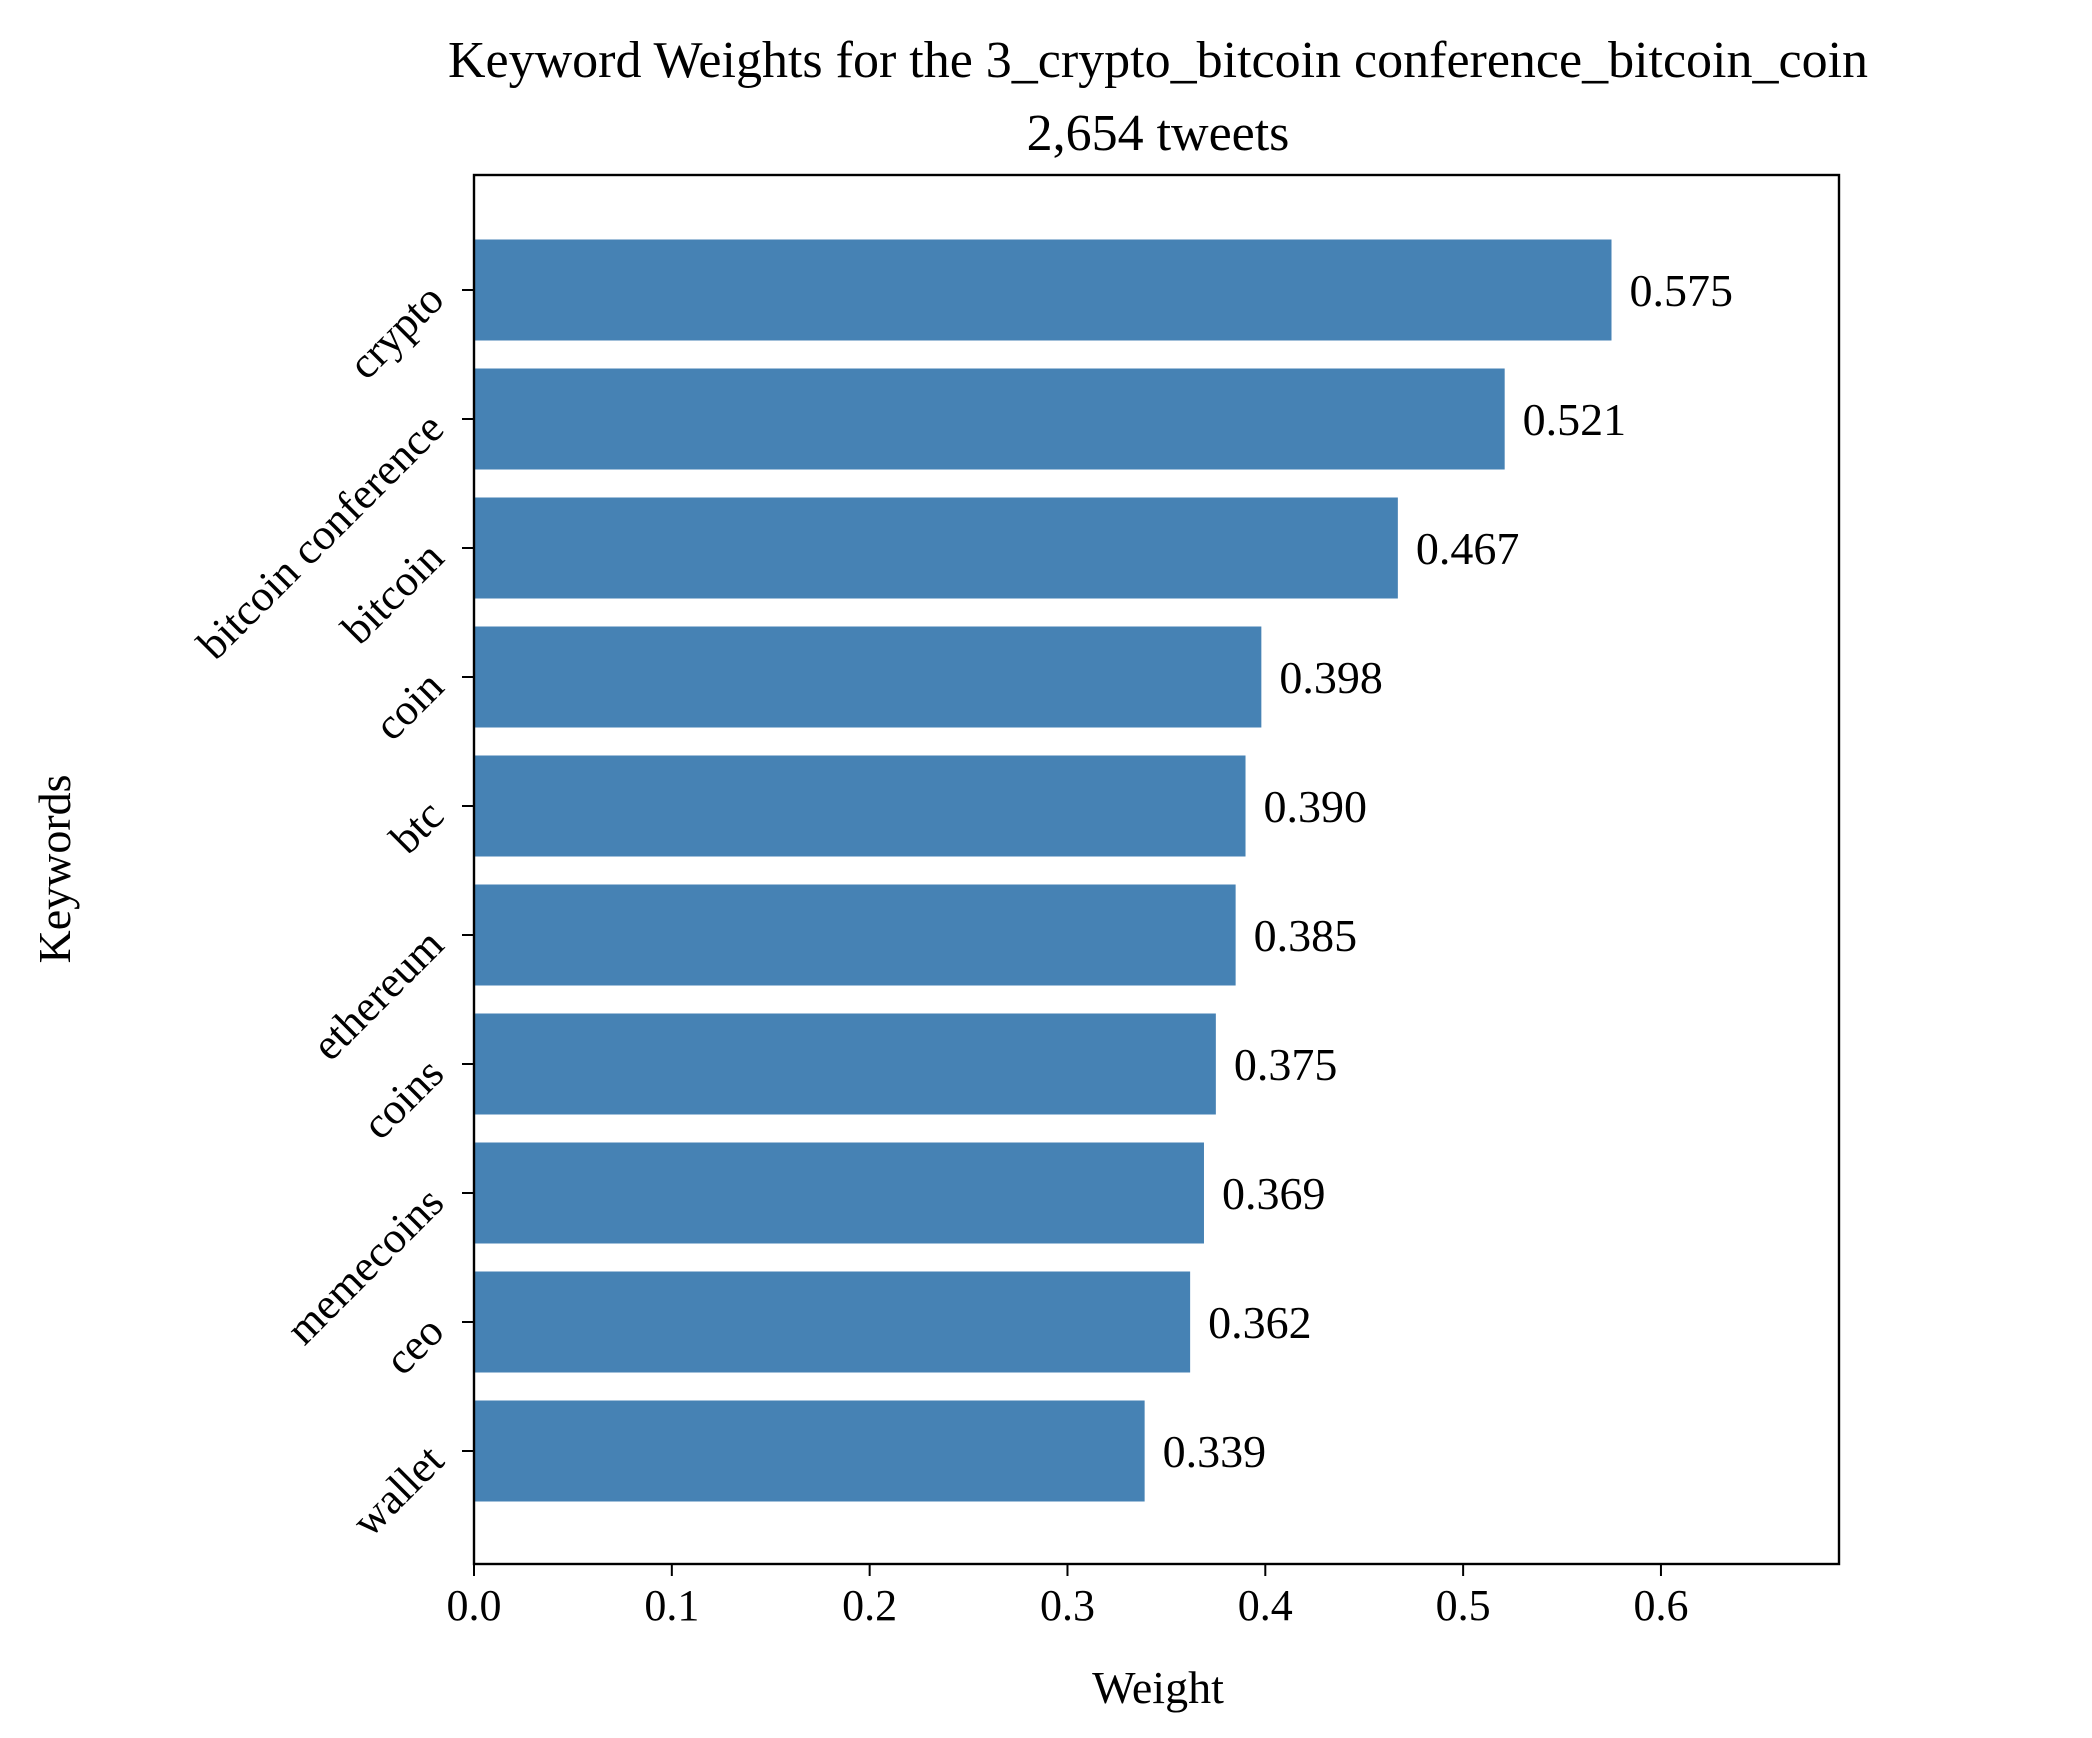  What do you see at coordinates (1260, 1322) in the screenshot?
I see `value-label-ceo: 0.362` at bounding box center [1260, 1322].